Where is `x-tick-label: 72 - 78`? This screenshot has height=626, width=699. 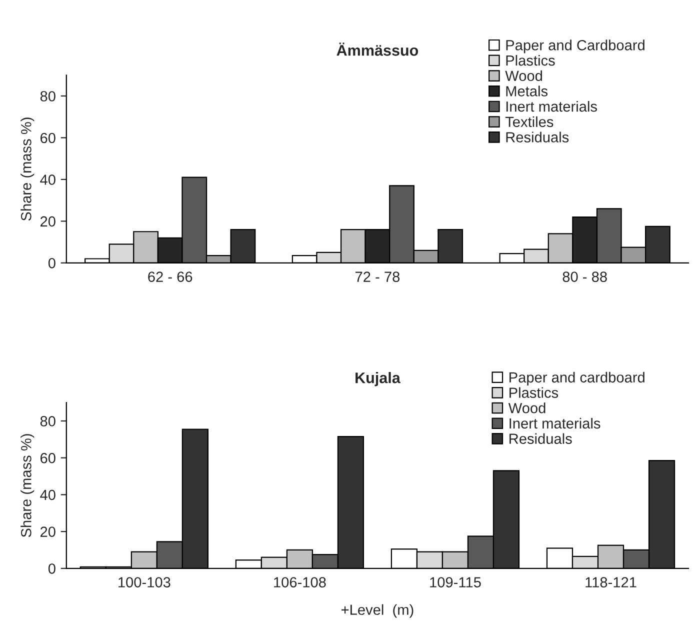
x-tick-label: 72 - 78 is located at coordinates (378, 277).